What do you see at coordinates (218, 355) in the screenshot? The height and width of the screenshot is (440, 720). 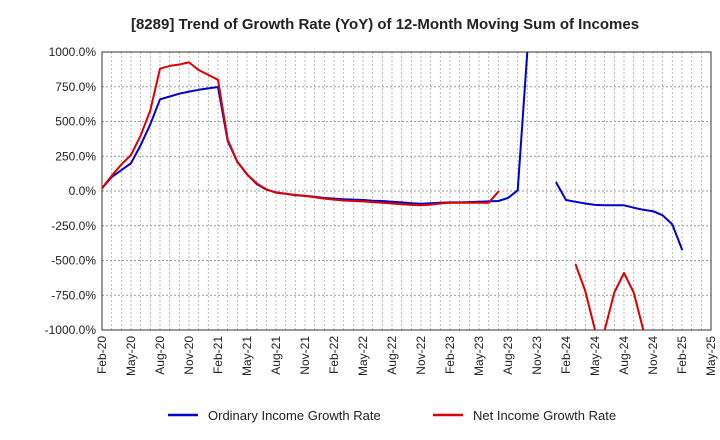 I see `x-tick-label: Feb-21` at bounding box center [218, 355].